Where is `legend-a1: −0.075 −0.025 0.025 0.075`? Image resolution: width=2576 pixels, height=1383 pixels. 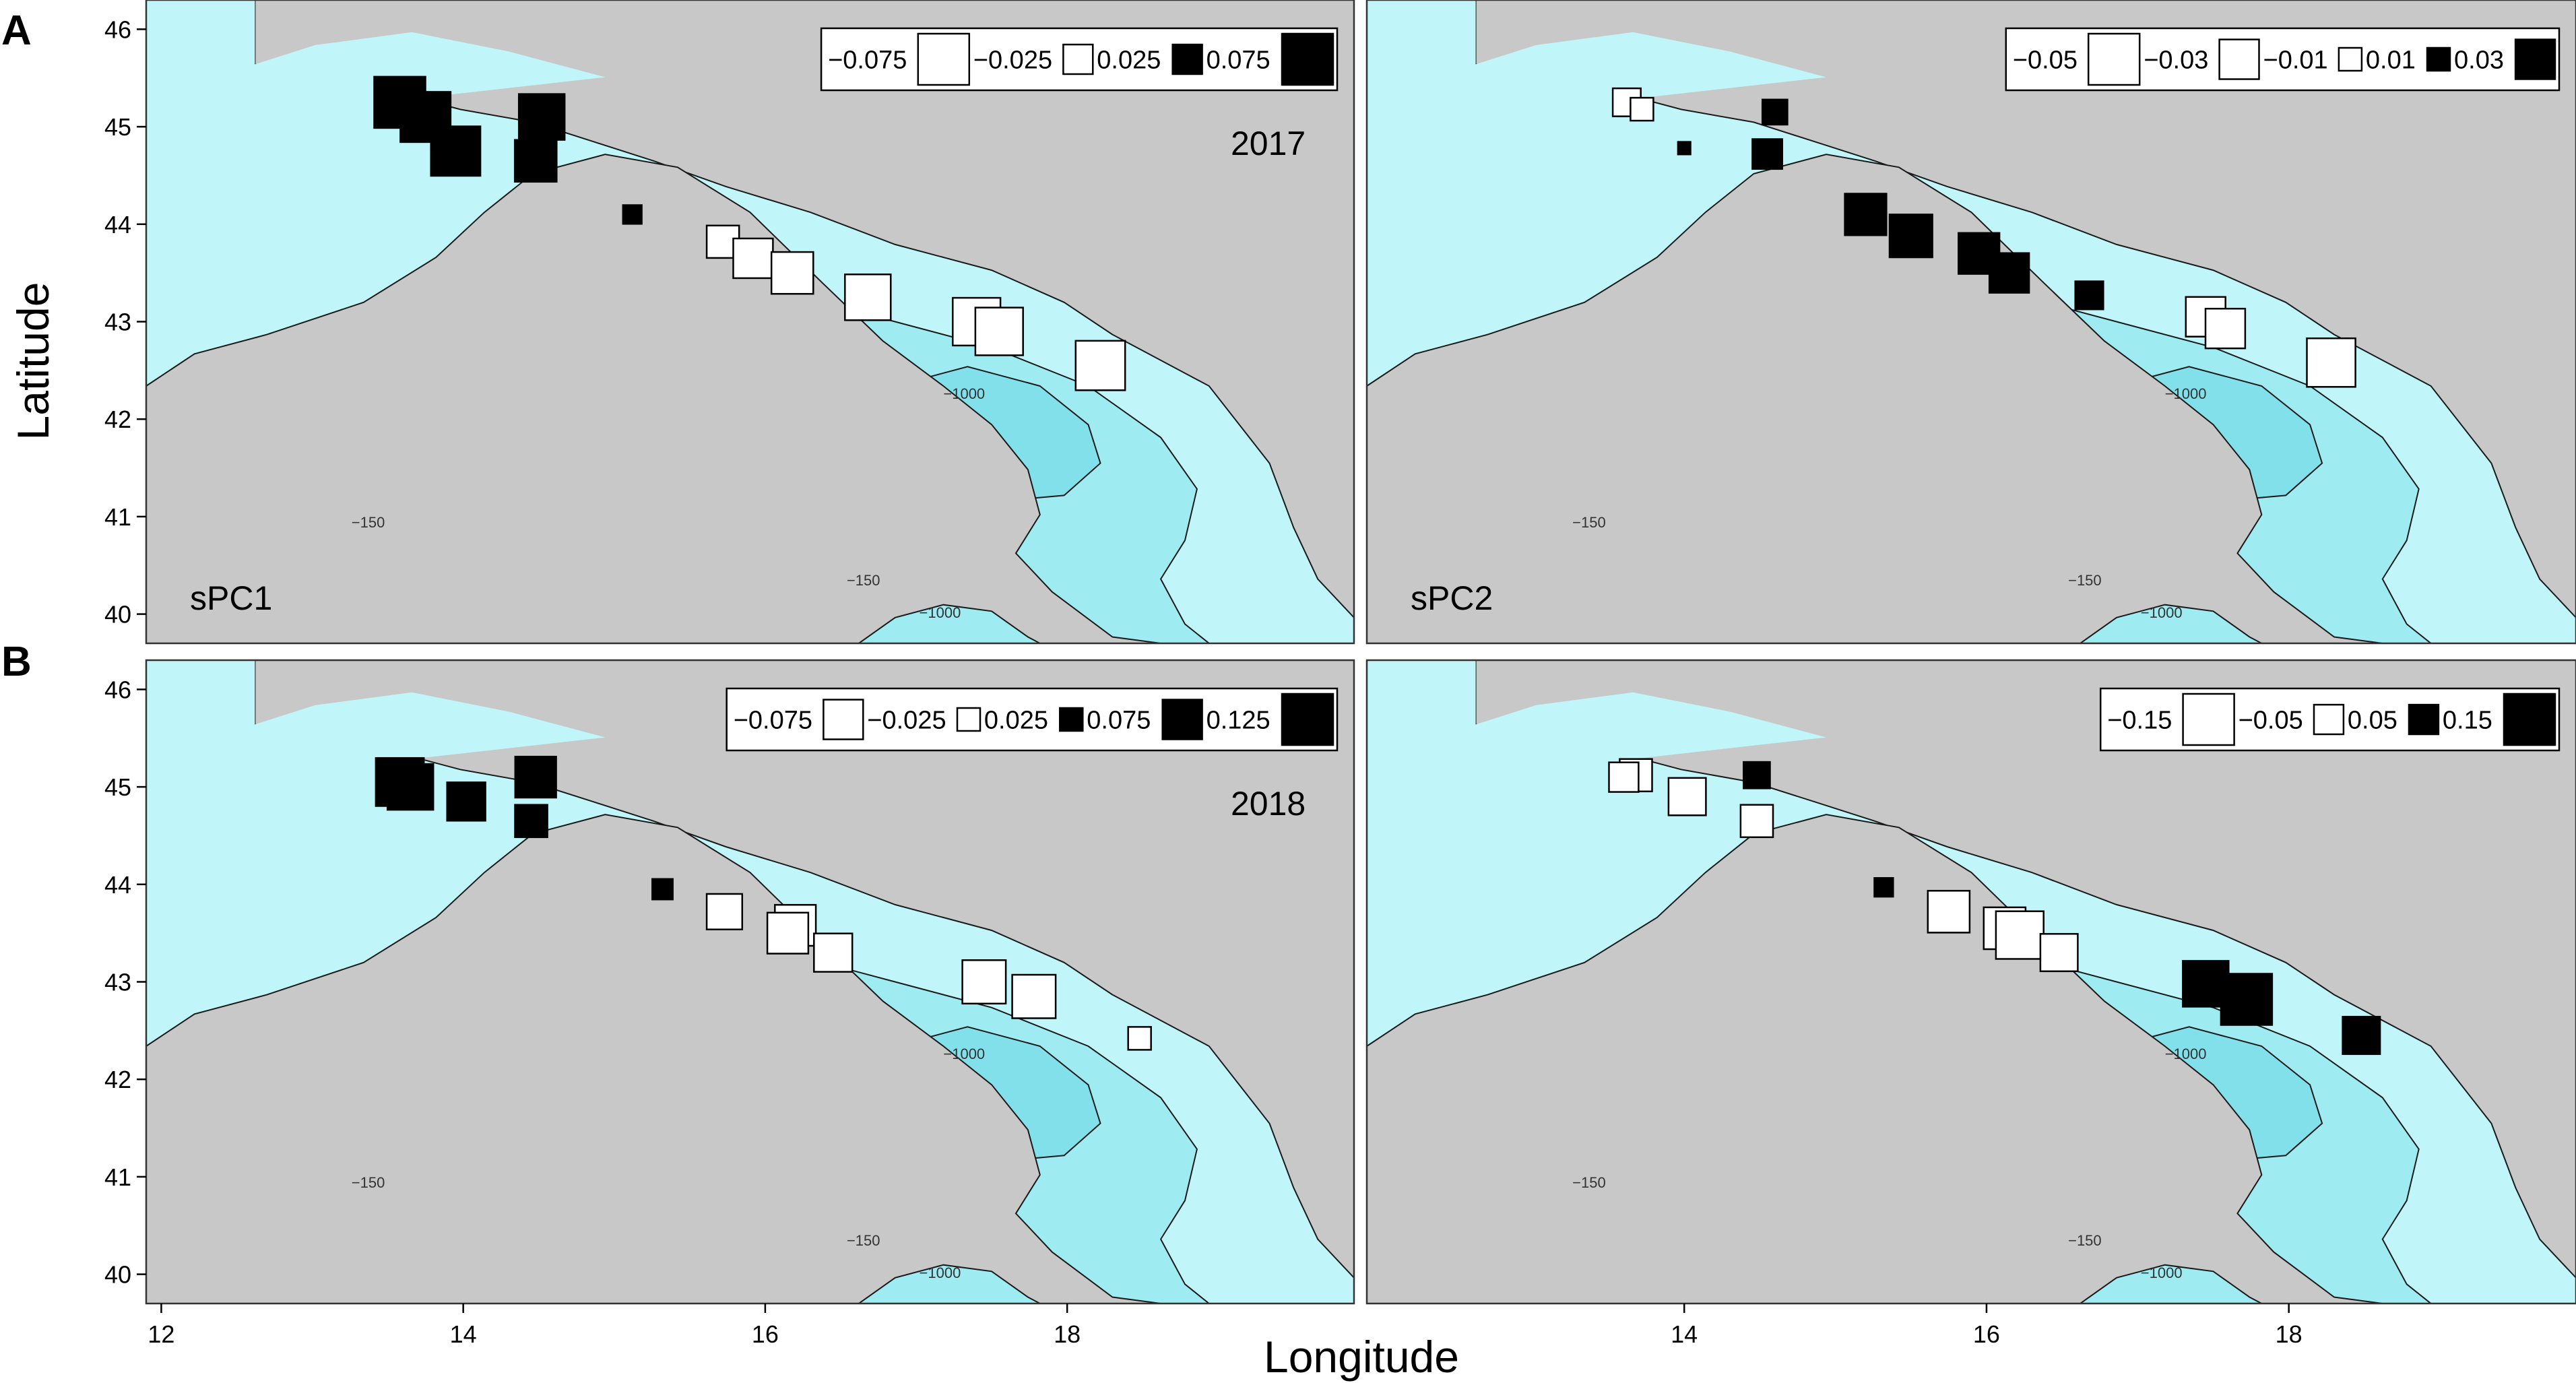
legend-a1: −0.075 −0.025 0.025 0.075 is located at coordinates (1080, 59).